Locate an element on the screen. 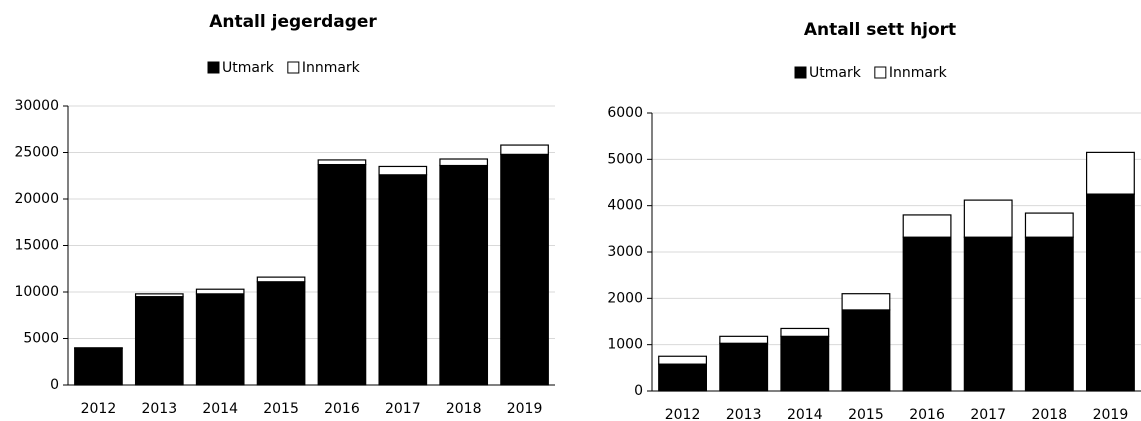 This screenshot has height=421, width=1141. y-tick-label: 2000 is located at coordinates (625, 298).